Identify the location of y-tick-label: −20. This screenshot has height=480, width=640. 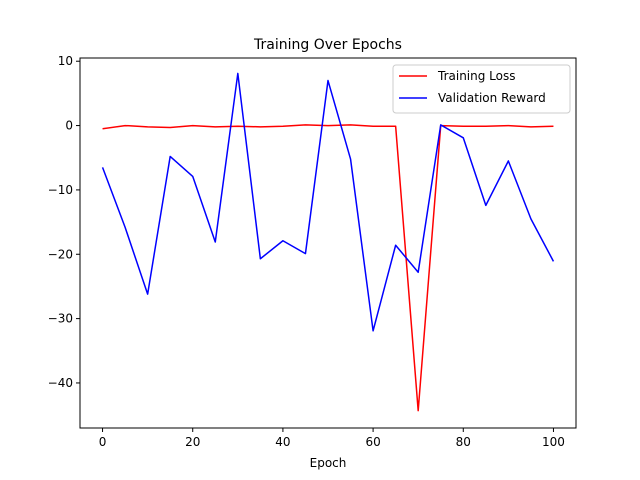
(60, 254).